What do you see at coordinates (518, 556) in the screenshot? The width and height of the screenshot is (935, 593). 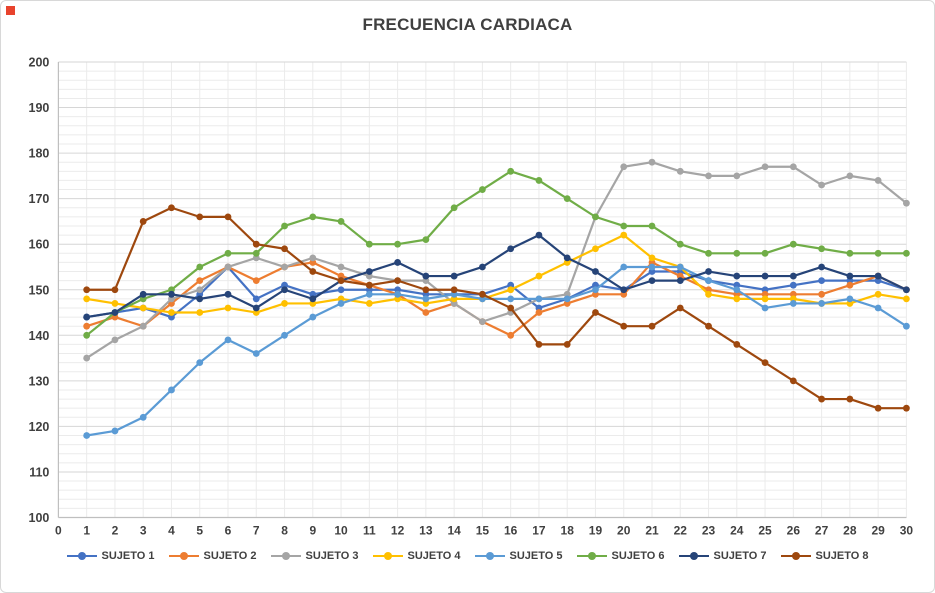 I see `legend-item-sujeto-5: SUJETO 5` at bounding box center [518, 556].